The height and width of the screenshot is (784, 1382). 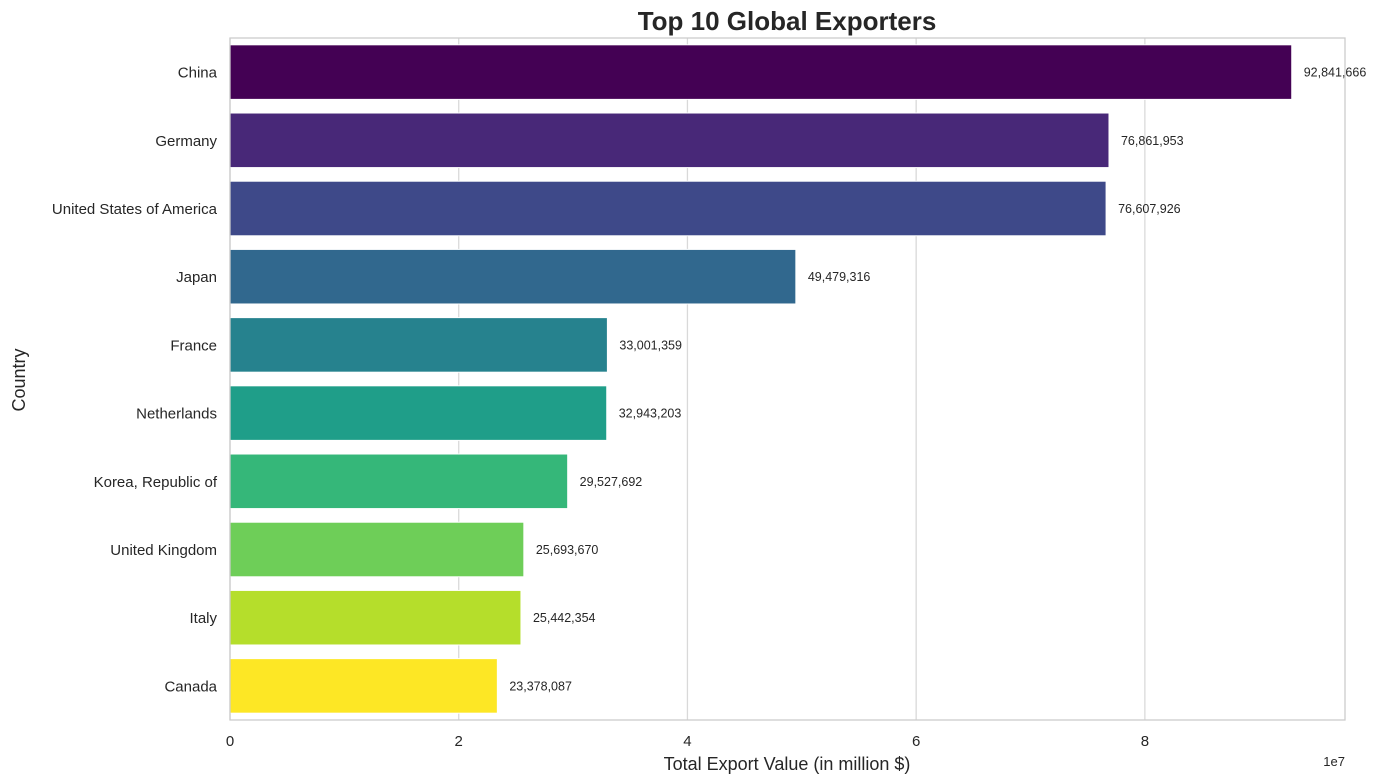 I want to click on y-tick-label: United States of America, so click(x=135, y=209).